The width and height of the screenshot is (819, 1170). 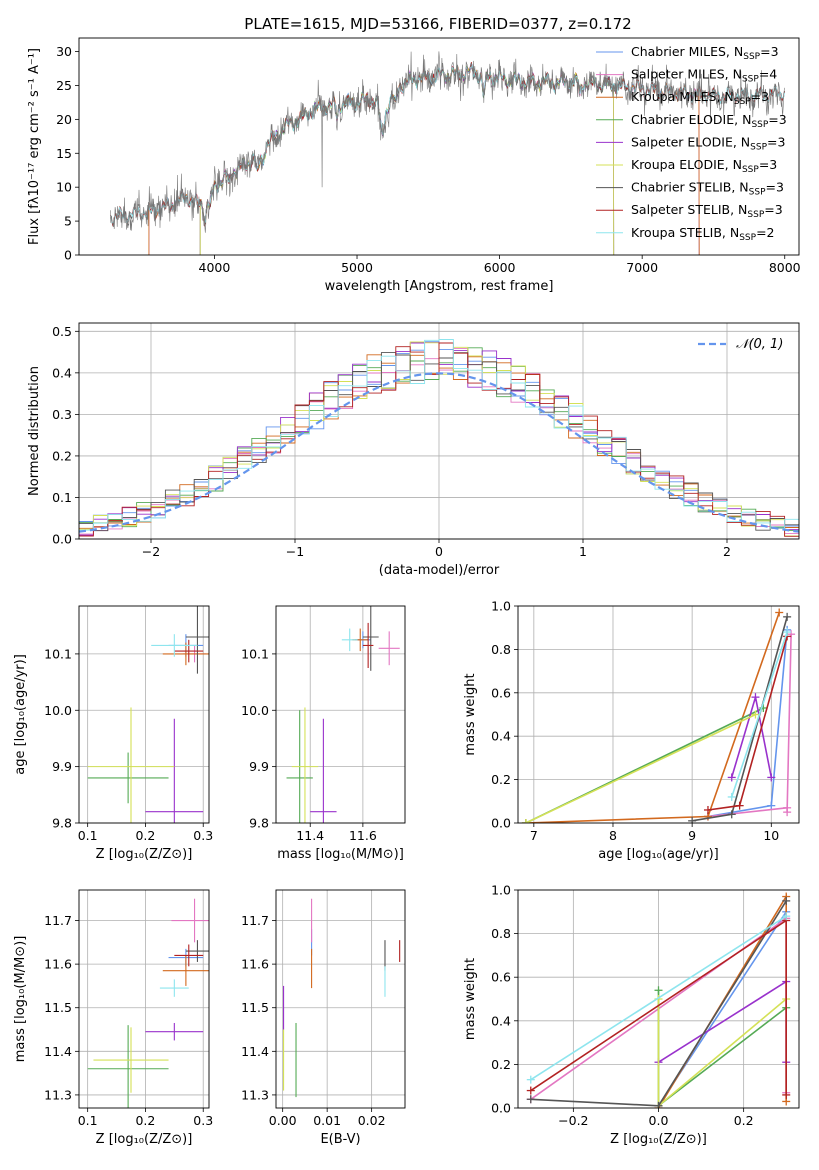 I want to click on mass-weight-series-salpeter-elodie, so click(x=751, y=737).